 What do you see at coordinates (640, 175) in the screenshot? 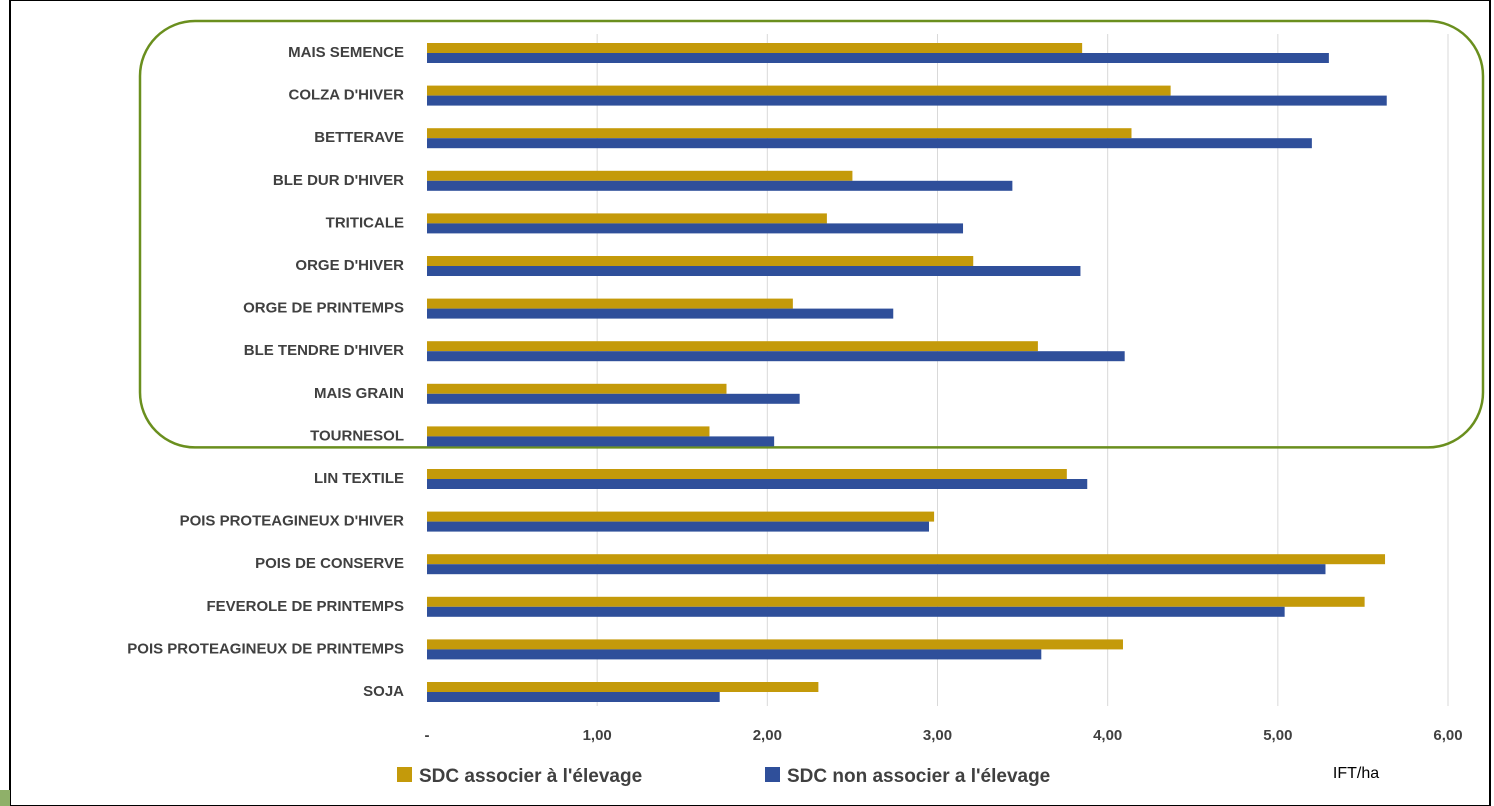
I see `bar-elevage-ble-dur-d-hiver` at bounding box center [640, 175].